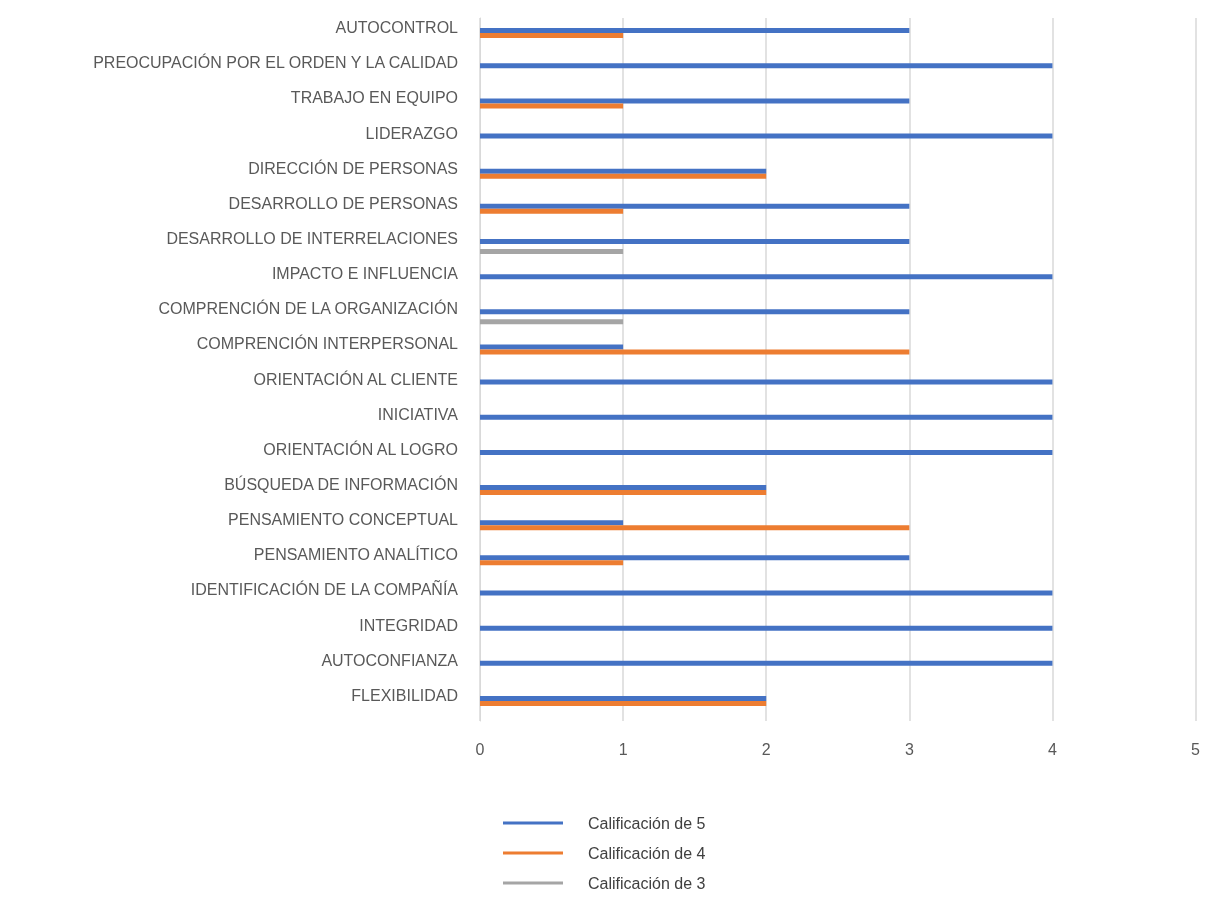  What do you see at coordinates (365, 274) in the screenshot?
I see `y-tick-label: IMPACTO E INFLUENCIA` at bounding box center [365, 274].